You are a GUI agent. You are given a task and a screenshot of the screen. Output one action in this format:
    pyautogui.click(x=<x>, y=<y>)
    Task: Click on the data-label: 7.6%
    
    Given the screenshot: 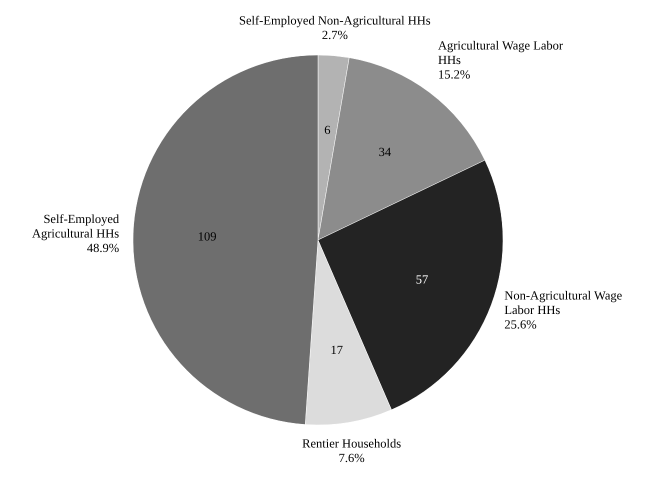 What is the action you would take?
    pyautogui.click(x=351, y=458)
    